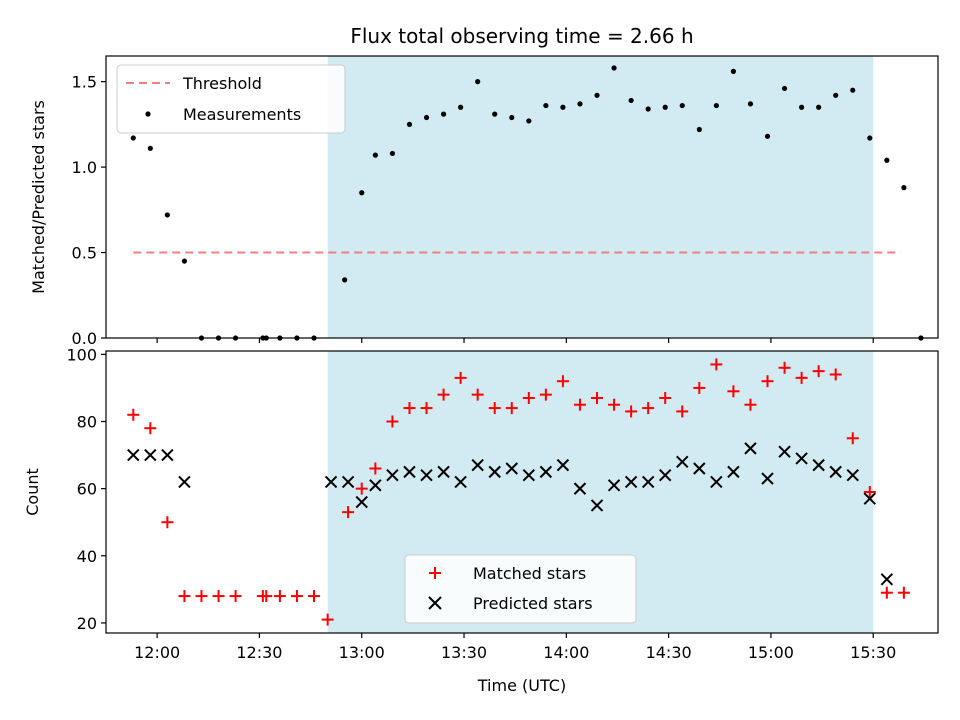 Image resolution: width=960 pixels, height=720 pixels. I want to click on measurements-legend-label: Measurements, so click(242, 114).